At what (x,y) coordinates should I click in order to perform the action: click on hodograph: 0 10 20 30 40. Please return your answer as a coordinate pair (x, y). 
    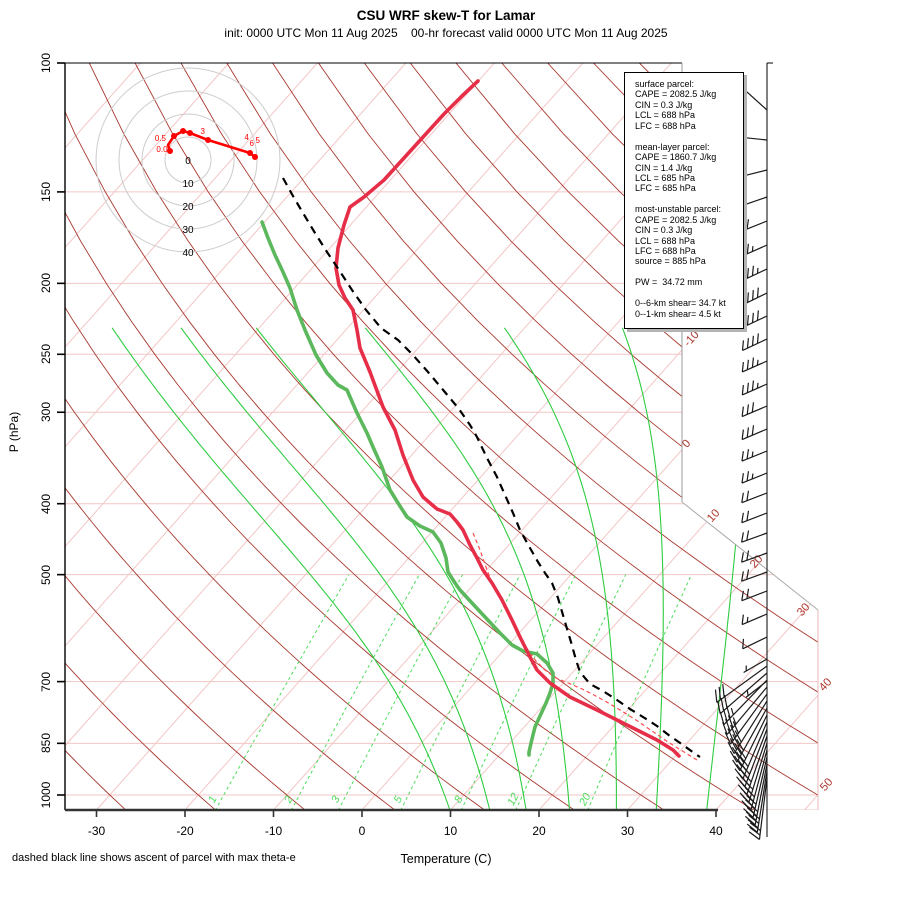
    Looking at the image, I should click on (188, 163).